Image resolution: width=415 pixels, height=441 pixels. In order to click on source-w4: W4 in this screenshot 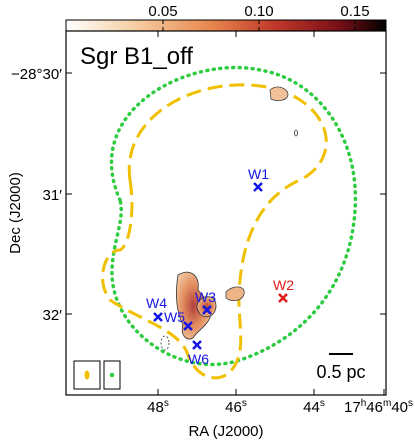, I will do `click(156, 308)`.